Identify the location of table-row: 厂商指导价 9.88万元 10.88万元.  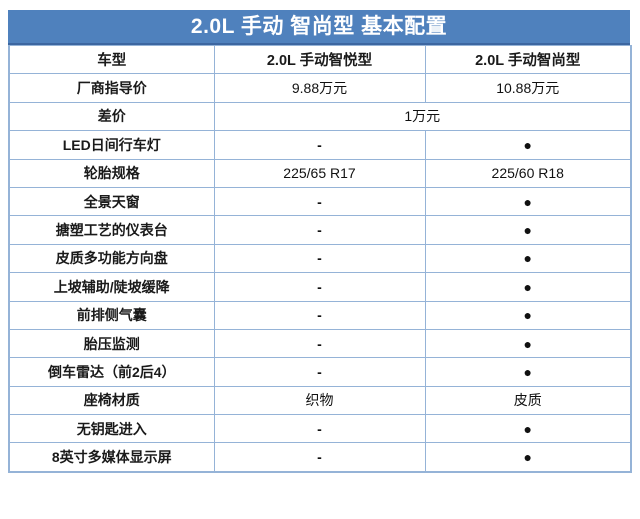
(320, 88).